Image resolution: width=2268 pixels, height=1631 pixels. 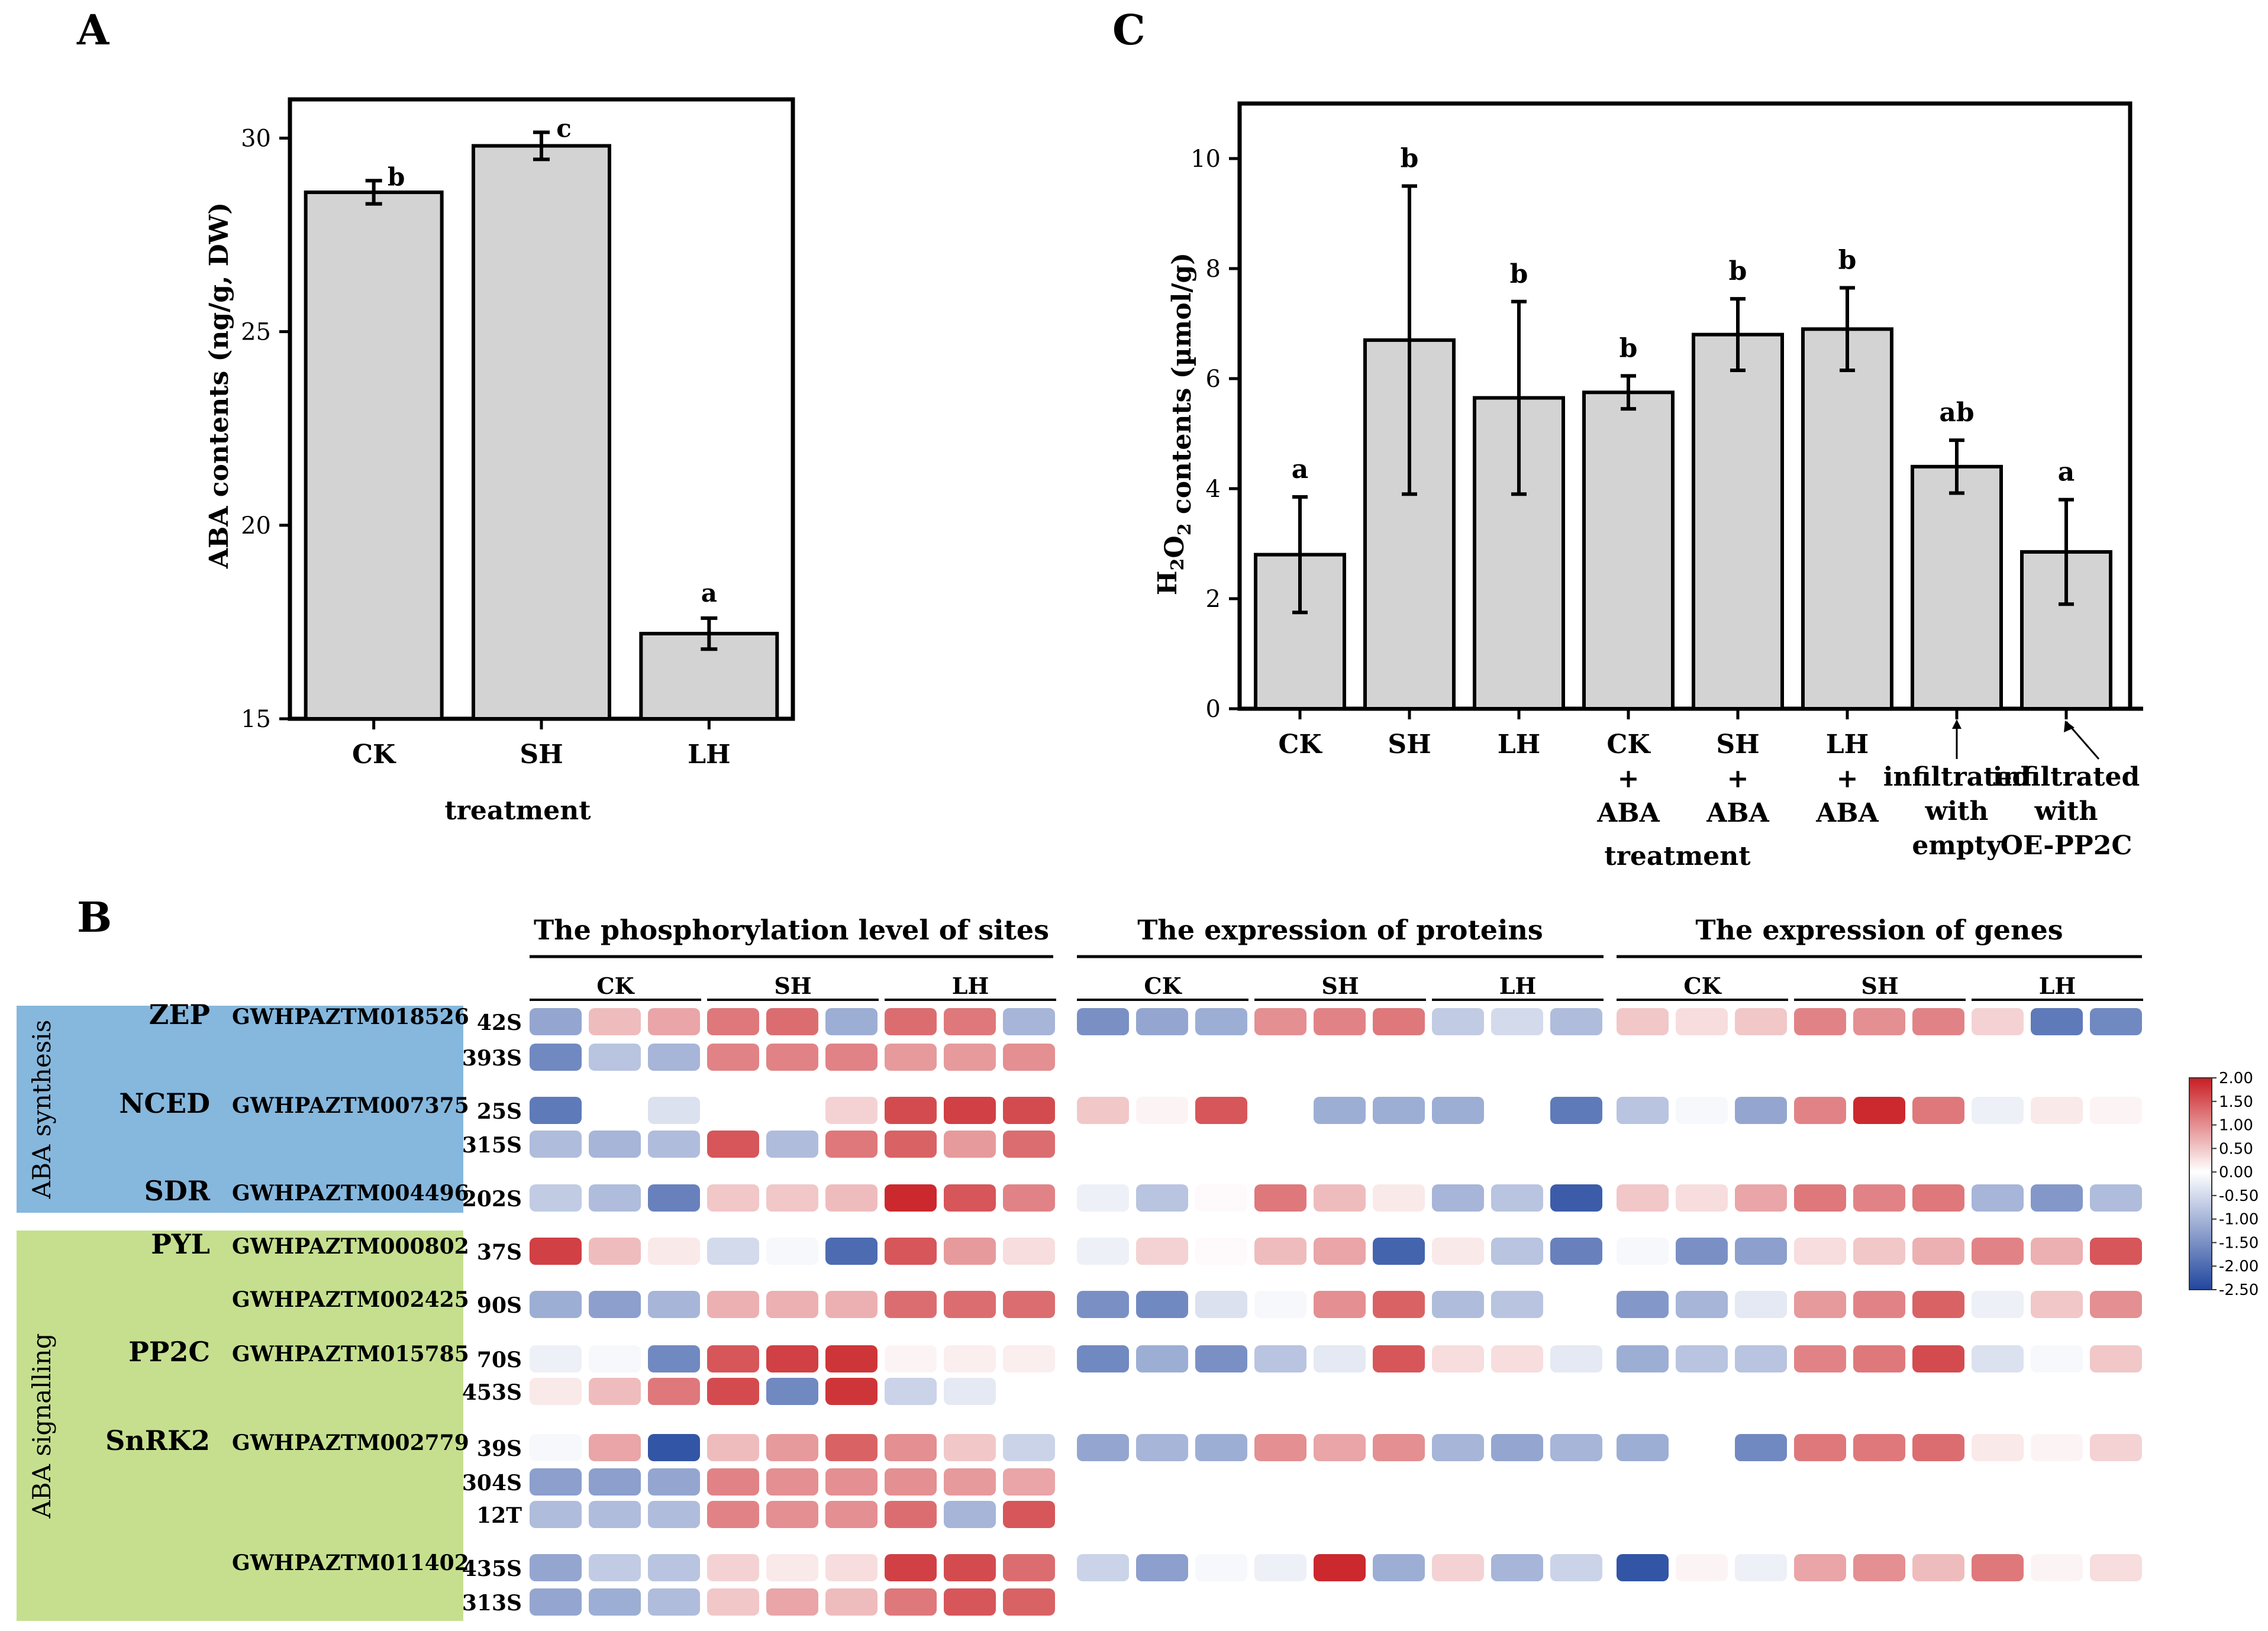 I want to click on site-label: 90S, so click(x=500, y=1305).